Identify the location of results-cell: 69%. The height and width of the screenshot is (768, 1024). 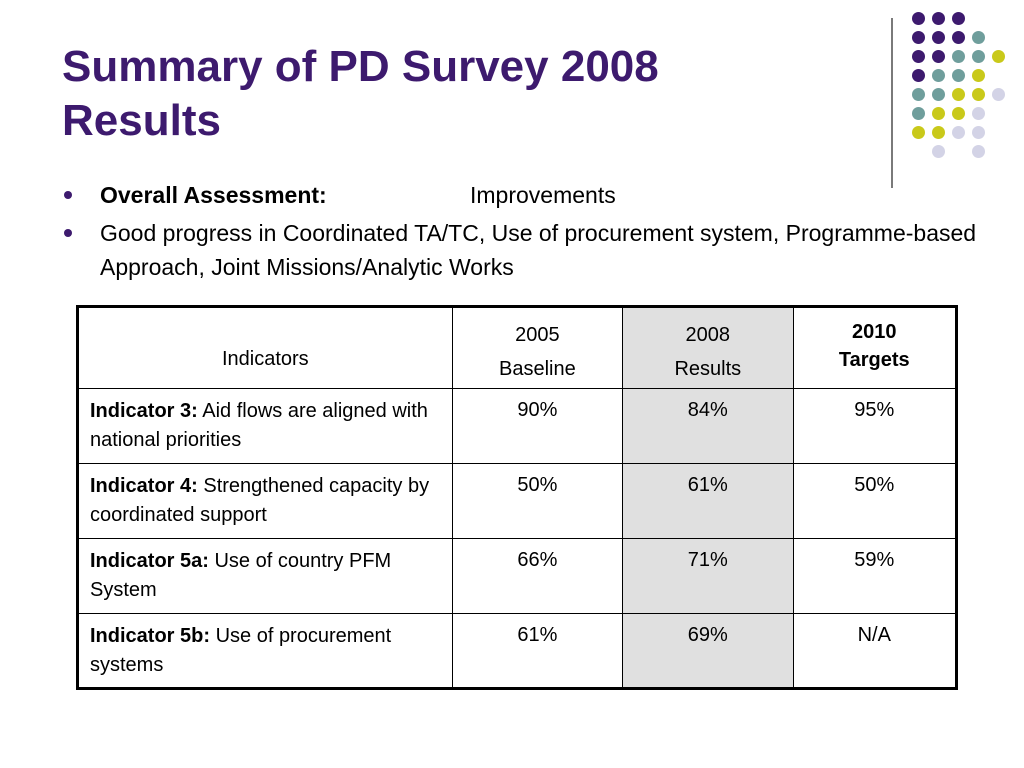
(708, 651).